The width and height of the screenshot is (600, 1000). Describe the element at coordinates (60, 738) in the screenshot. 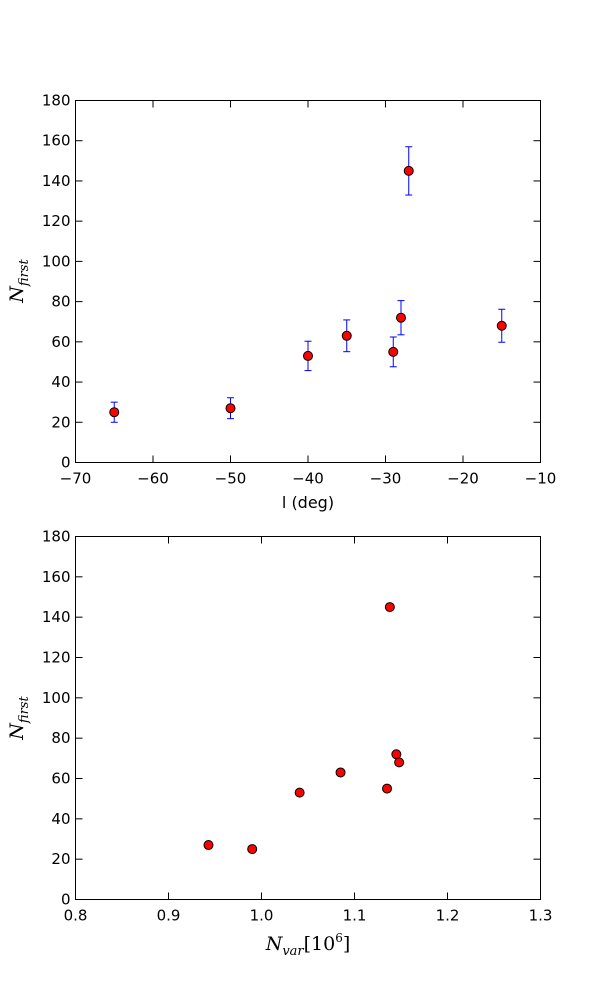

I see `y-tick-label-bottom-4: 80` at that location.